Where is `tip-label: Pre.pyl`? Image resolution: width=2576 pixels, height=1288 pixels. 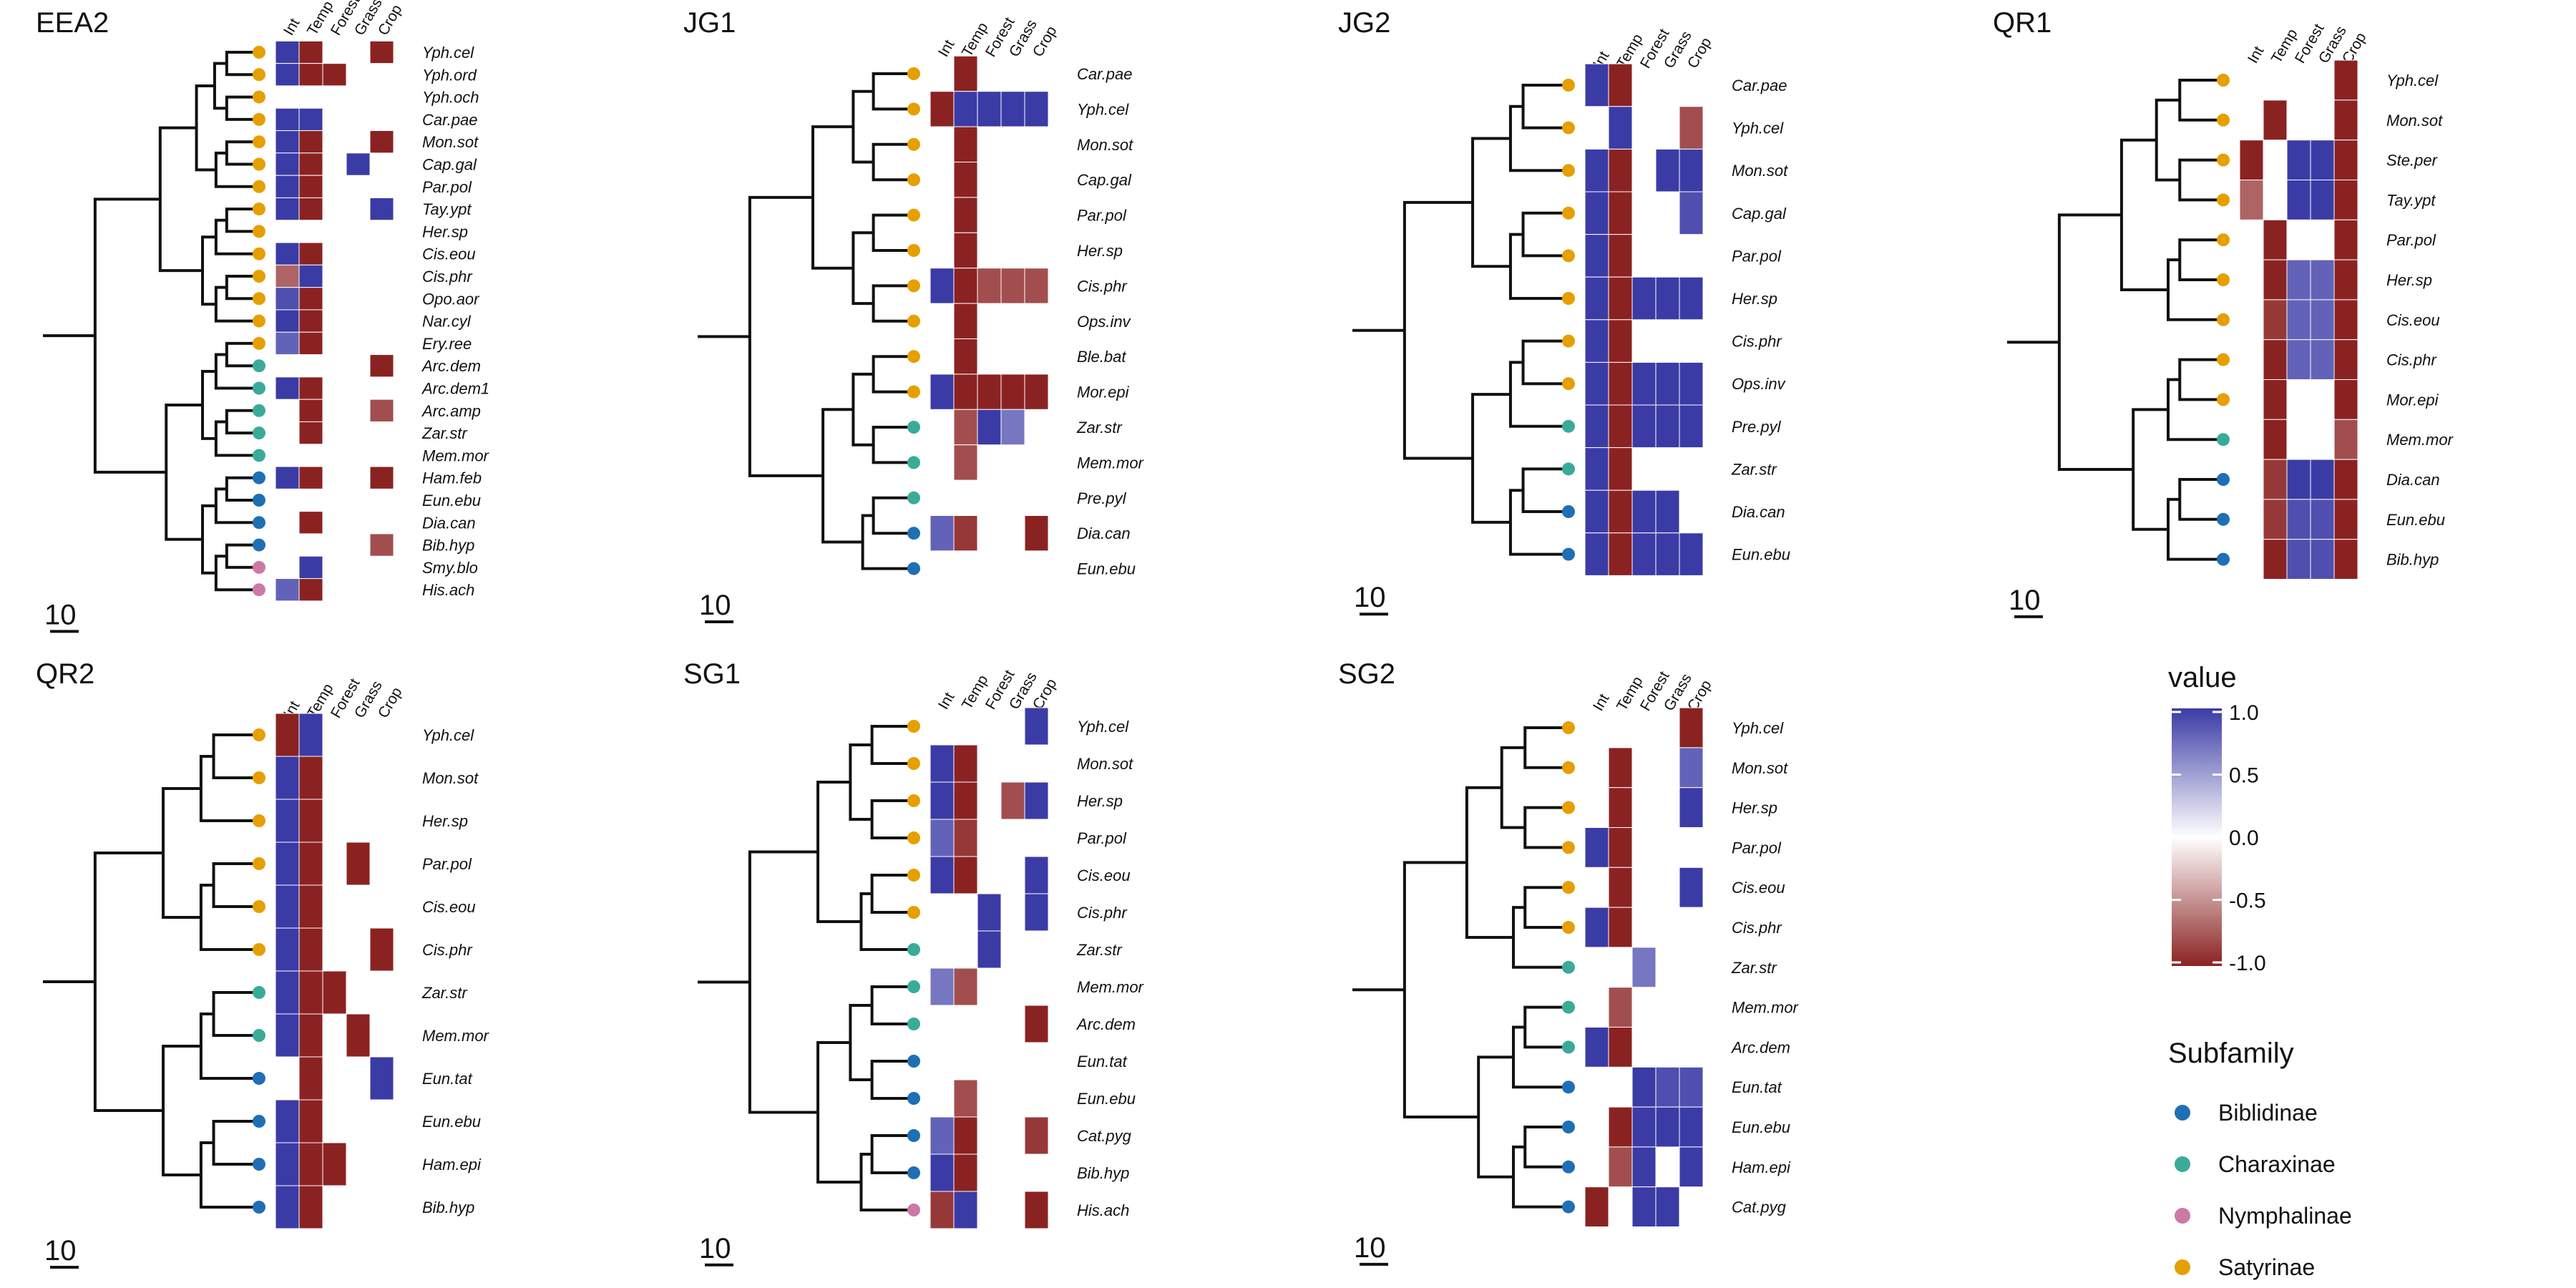 tip-label: Pre.pyl is located at coordinates (1757, 427).